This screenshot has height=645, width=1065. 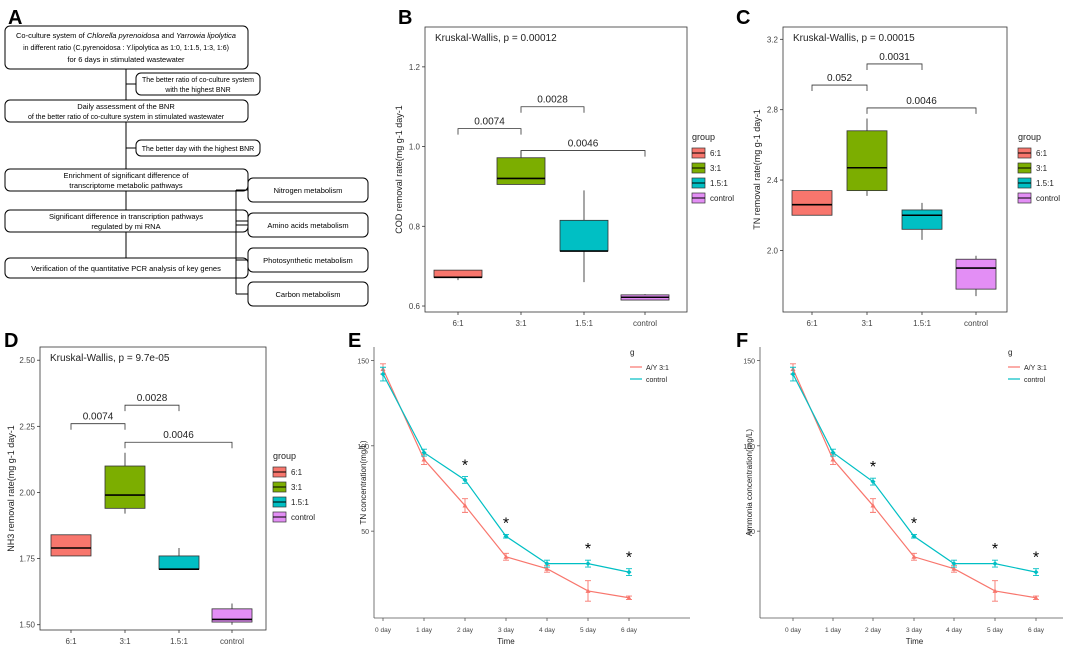 I want to click on significance-star-e: *, so click(x=506, y=524).